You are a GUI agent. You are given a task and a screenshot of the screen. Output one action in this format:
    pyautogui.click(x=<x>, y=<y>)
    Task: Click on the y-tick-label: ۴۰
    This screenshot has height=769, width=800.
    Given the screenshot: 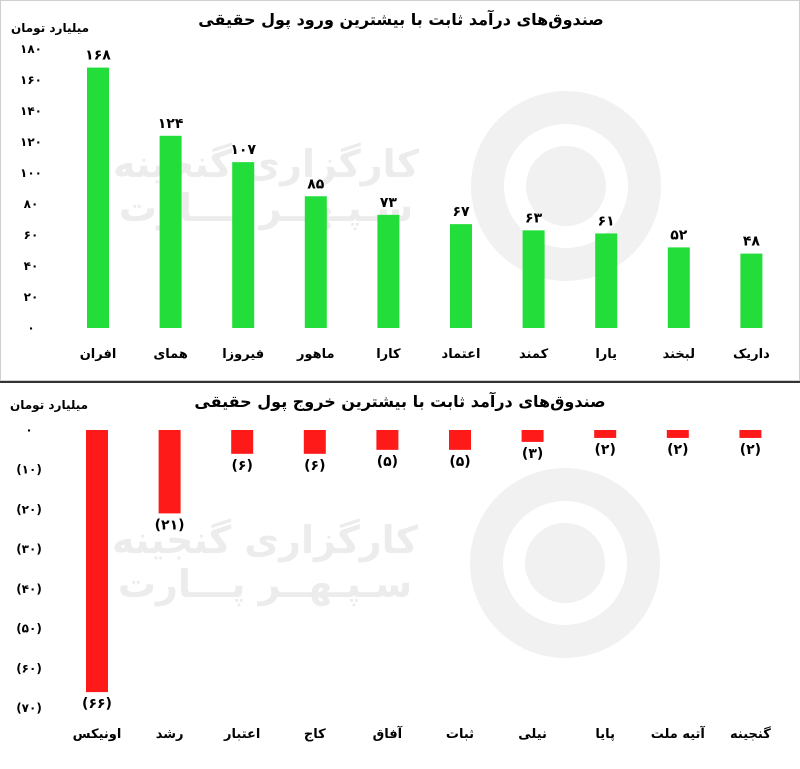 What is the action you would take?
    pyautogui.click(x=31, y=266)
    